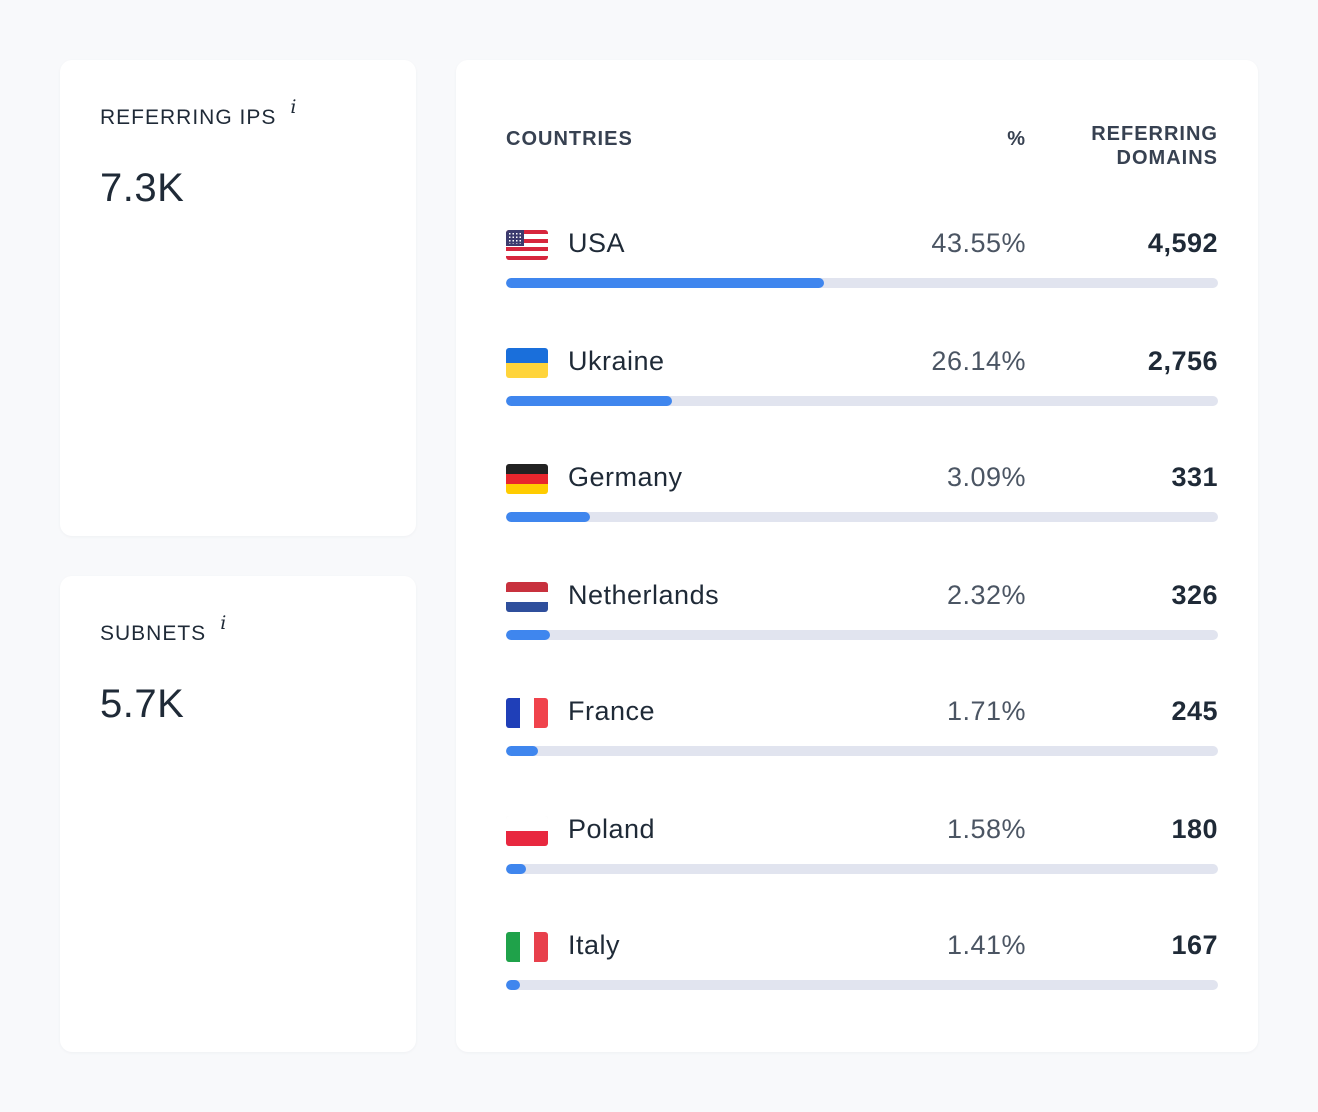 The image size is (1318, 1112). What do you see at coordinates (862, 258) in the screenshot?
I see `country-row-usa: USA 43.55% 4,592` at bounding box center [862, 258].